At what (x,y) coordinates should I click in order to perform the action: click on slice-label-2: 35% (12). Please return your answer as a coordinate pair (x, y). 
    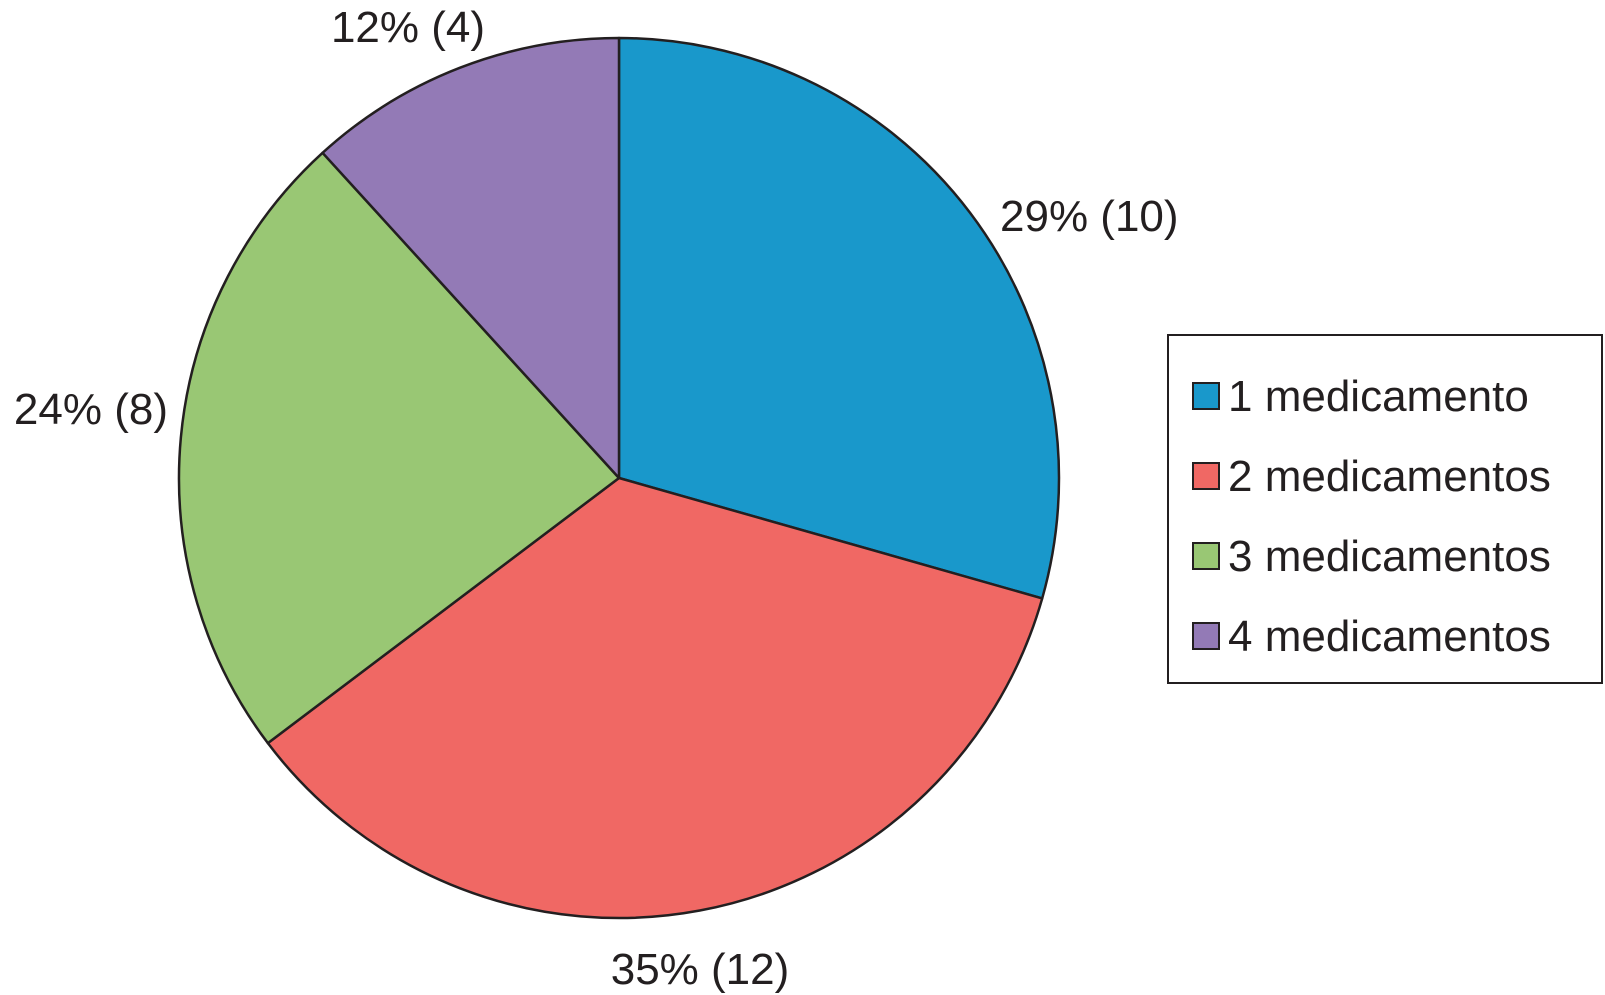
    Looking at the image, I should click on (700, 969).